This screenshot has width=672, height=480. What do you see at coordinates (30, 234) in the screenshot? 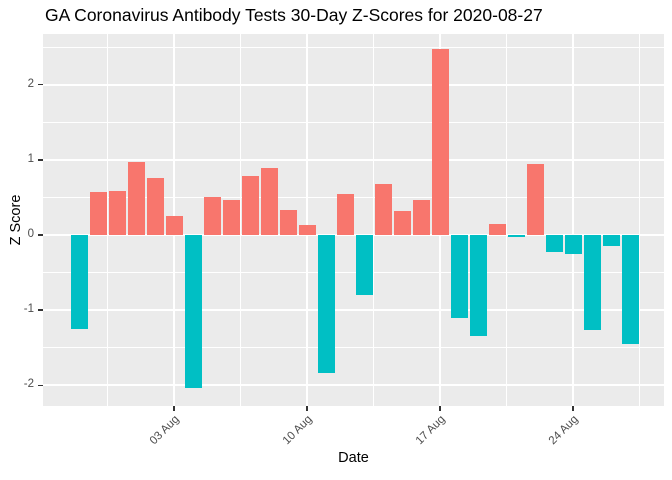
I see `y-axis-tick-label: 0` at bounding box center [30, 234].